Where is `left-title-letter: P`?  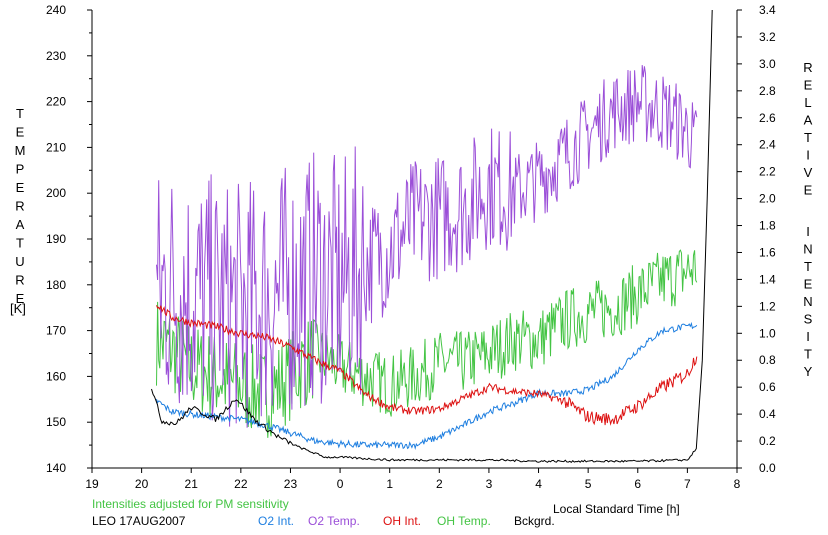 left-title-letter: P is located at coordinates (20, 169).